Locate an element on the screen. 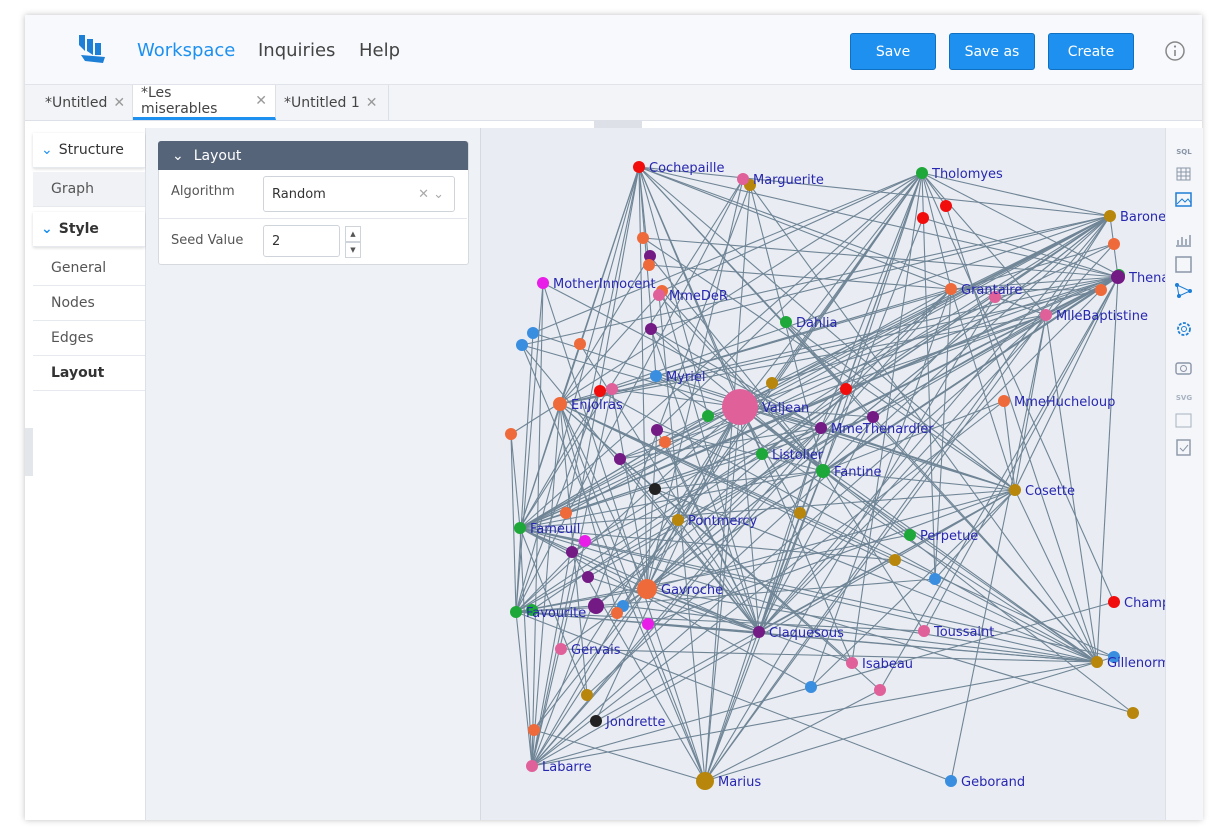 This screenshot has height=838, width=1227. create-button: Create is located at coordinates (1091, 51).